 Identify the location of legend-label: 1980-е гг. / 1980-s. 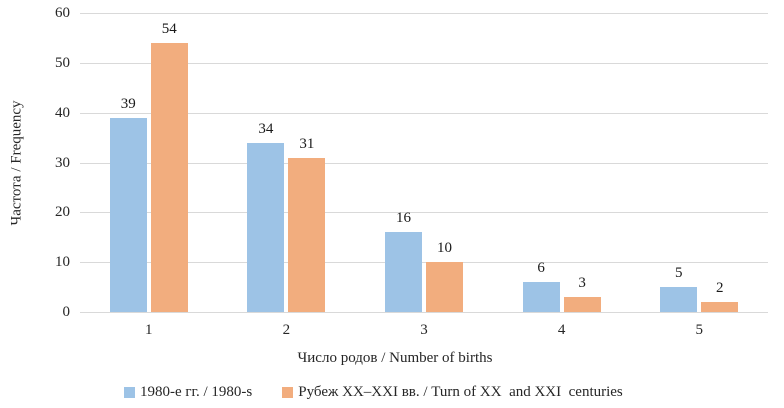
(196, 392).